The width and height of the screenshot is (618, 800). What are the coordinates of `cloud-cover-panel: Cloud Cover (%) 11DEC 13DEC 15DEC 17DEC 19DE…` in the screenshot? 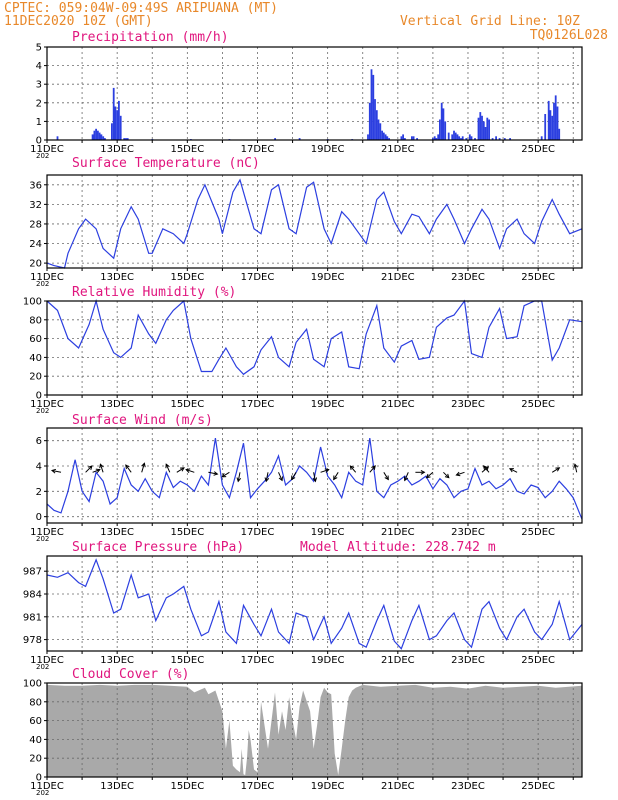 It's located at (303, 732).